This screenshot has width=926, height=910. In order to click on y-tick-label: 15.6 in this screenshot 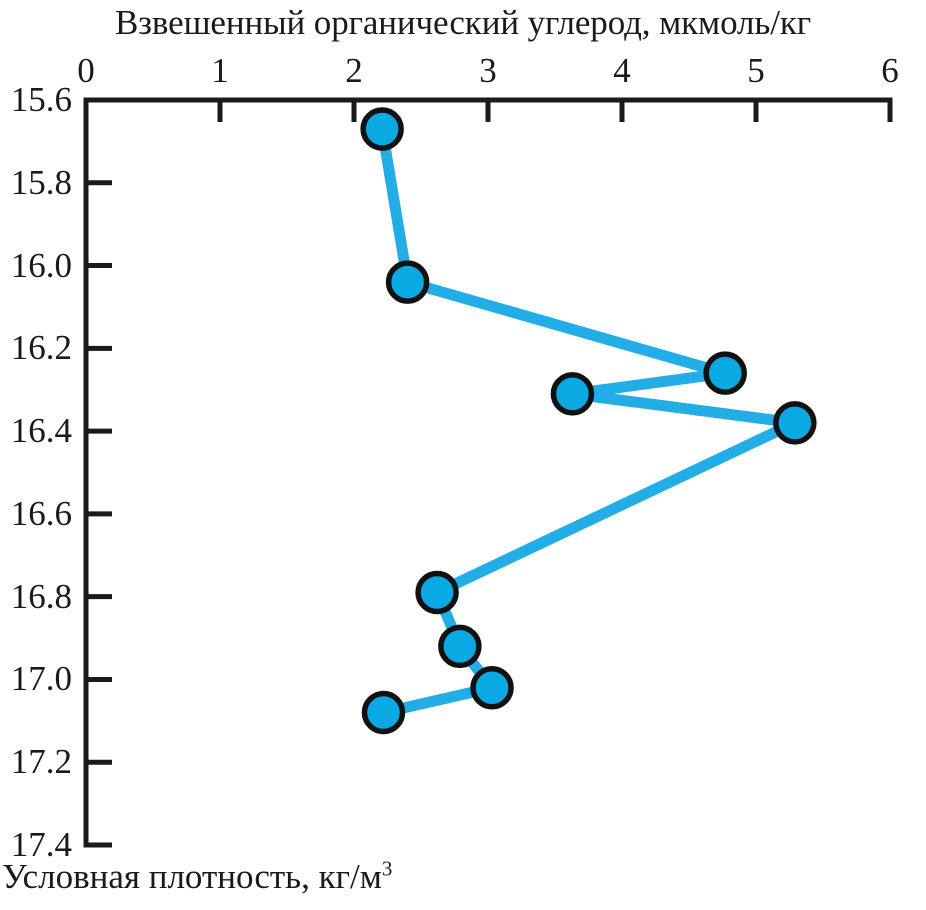, I will do `click(41, 99)`.